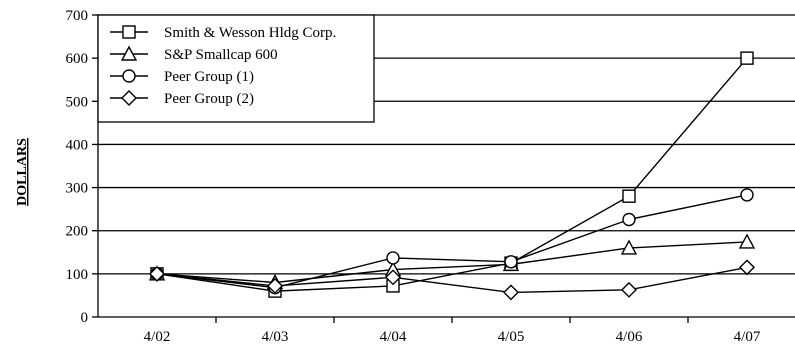  Describe the element at coordinates (77, 16) in the screenshot. I see `y-tick-label: 700` at that location.